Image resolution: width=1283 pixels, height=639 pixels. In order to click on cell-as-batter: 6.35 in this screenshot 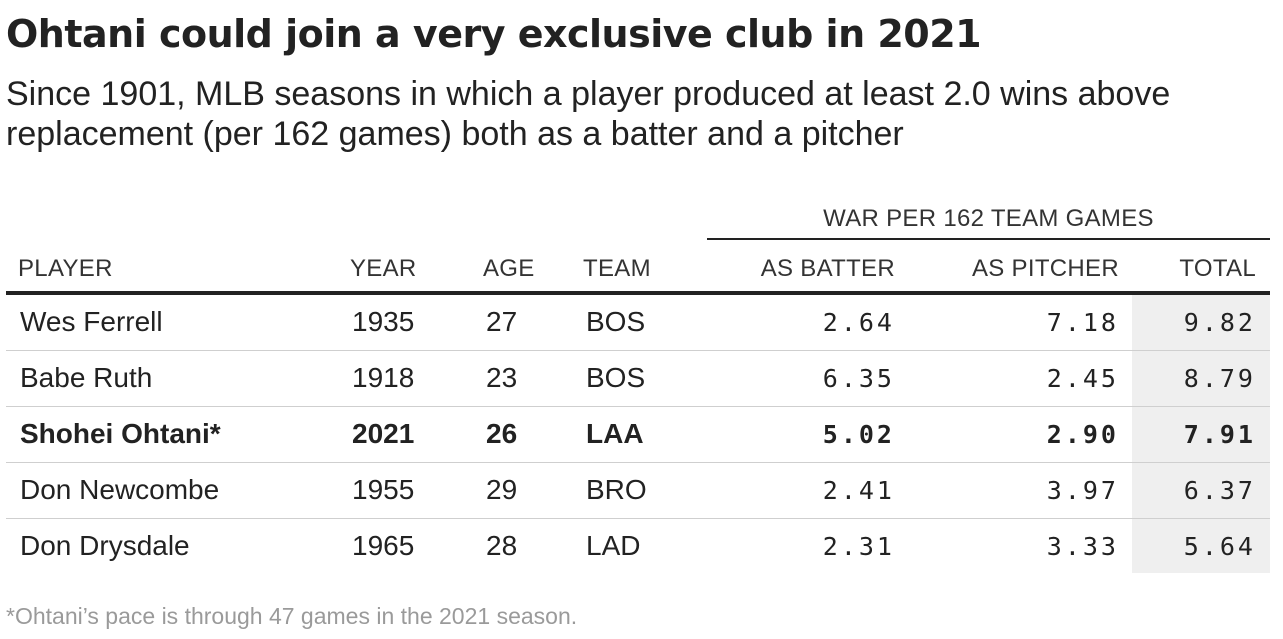, I will do `click(858, 378)`.